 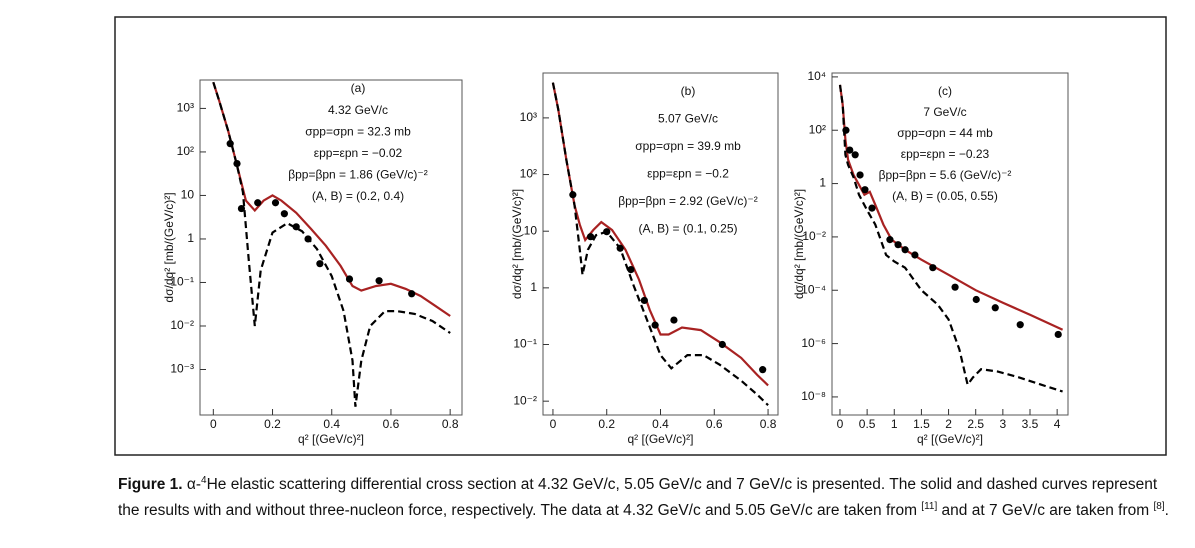 What do you see at coordinates (150, 485) in the screenshot?
I see `caption-label: Figure 1.` at bounding box center [150, 485].